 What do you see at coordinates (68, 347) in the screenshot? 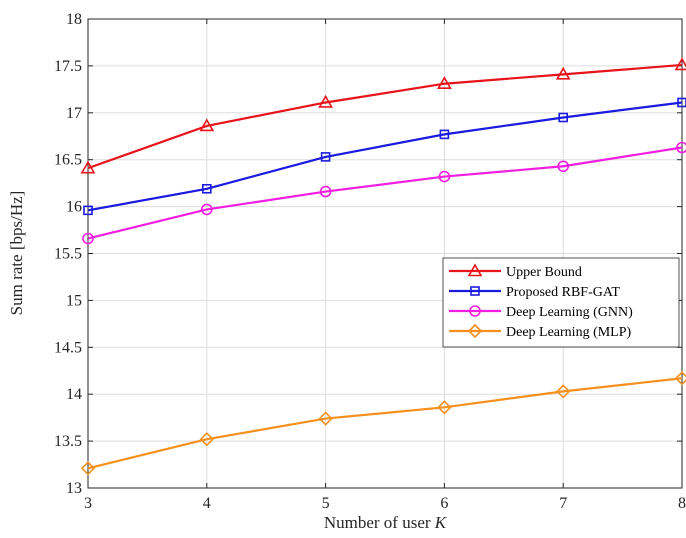
I see `y-tick-label: 14.5` at bounding box center [68, 347].